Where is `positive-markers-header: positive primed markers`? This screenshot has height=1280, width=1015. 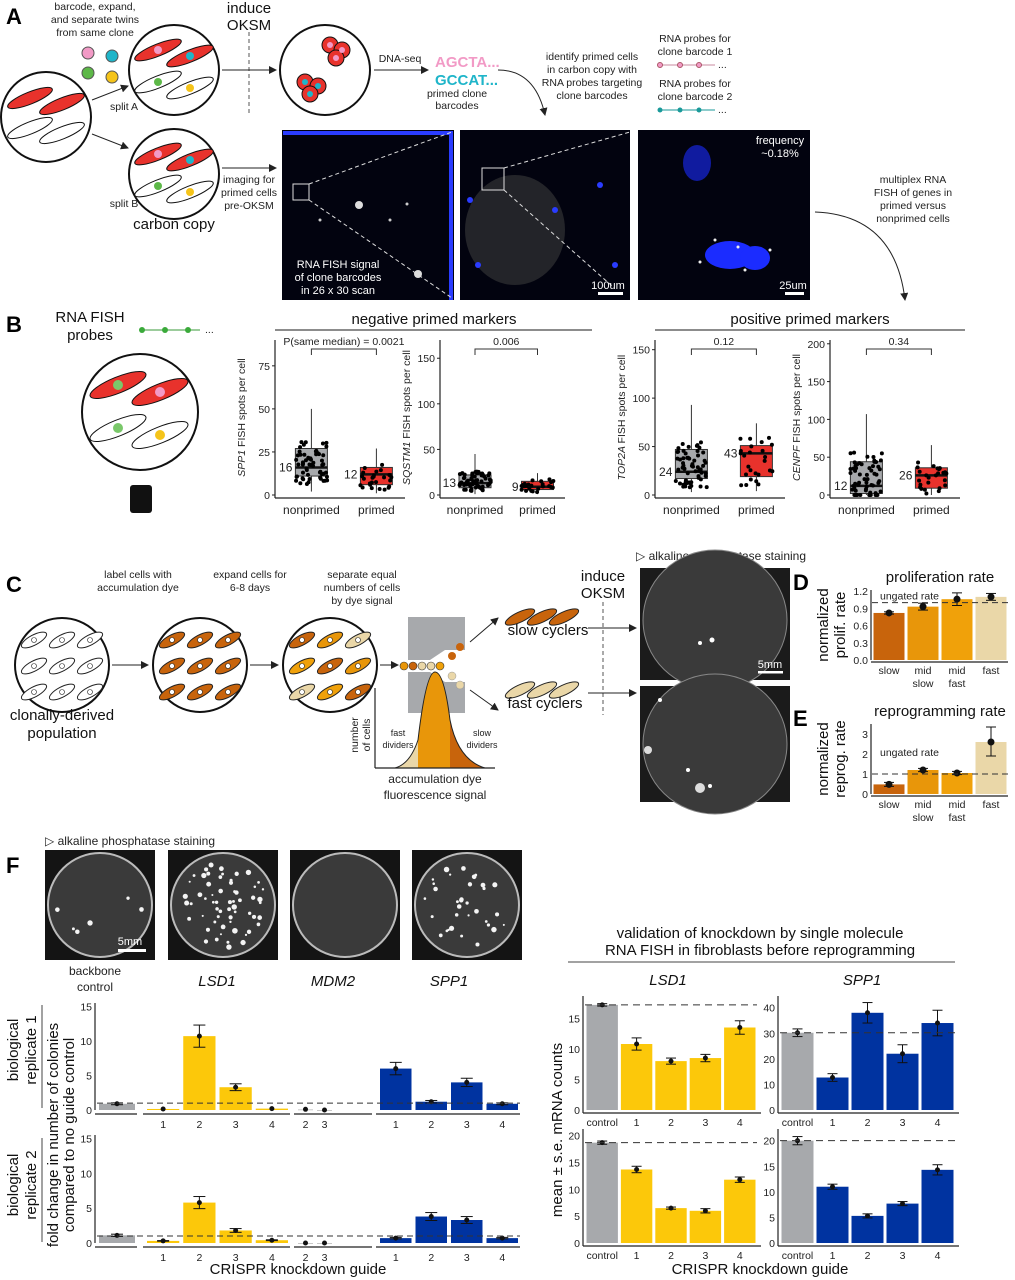 positive-markers-header: positive primed markers is located at coordinates (809, 319).